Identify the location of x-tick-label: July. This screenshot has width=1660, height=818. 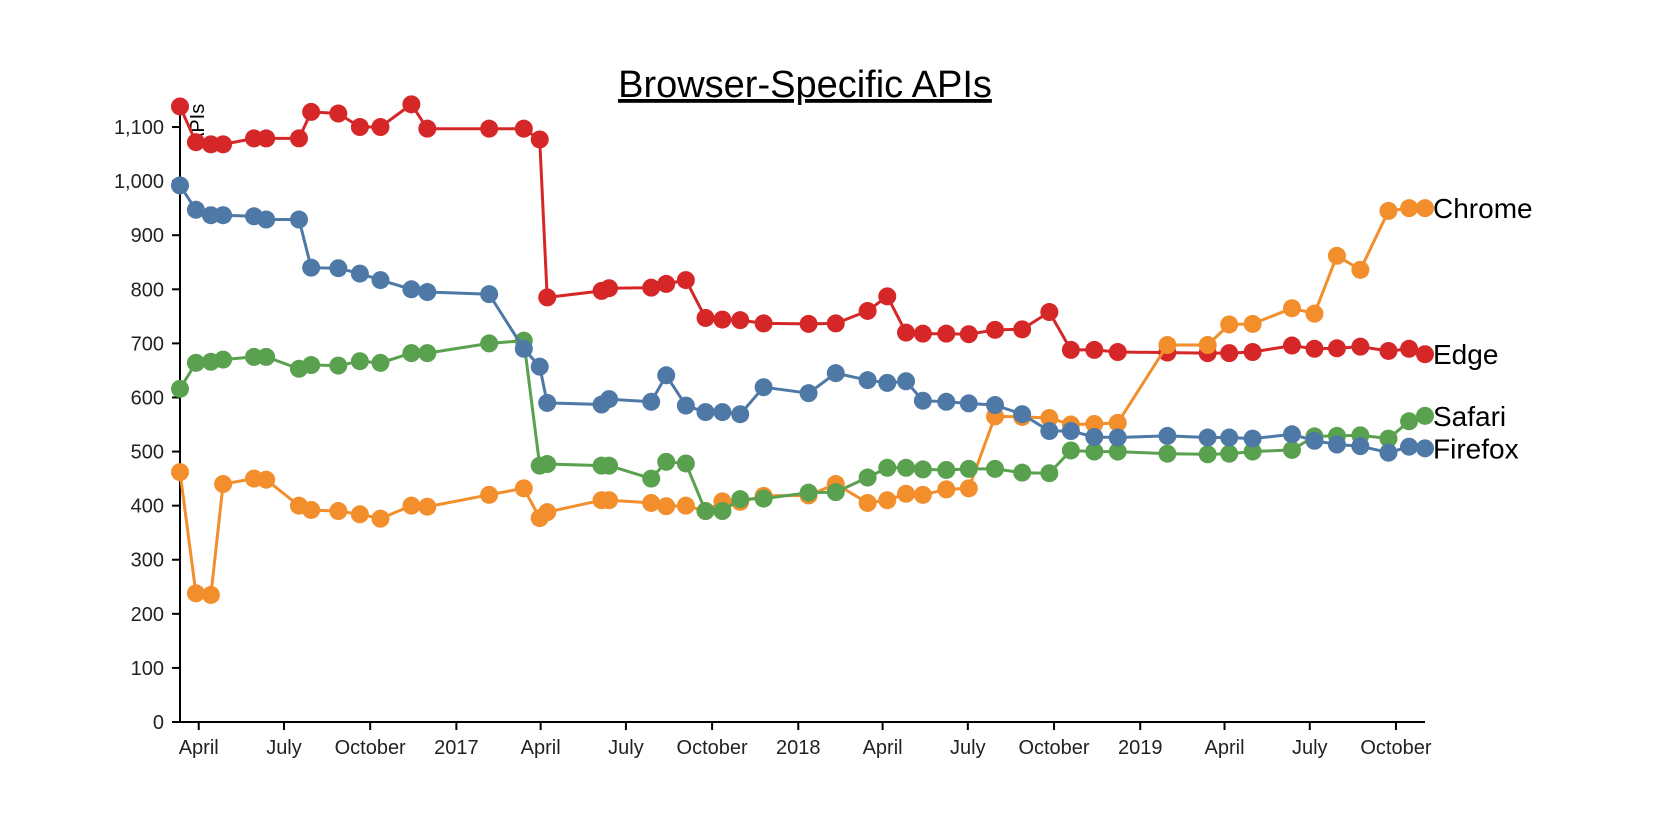
(284, 748).